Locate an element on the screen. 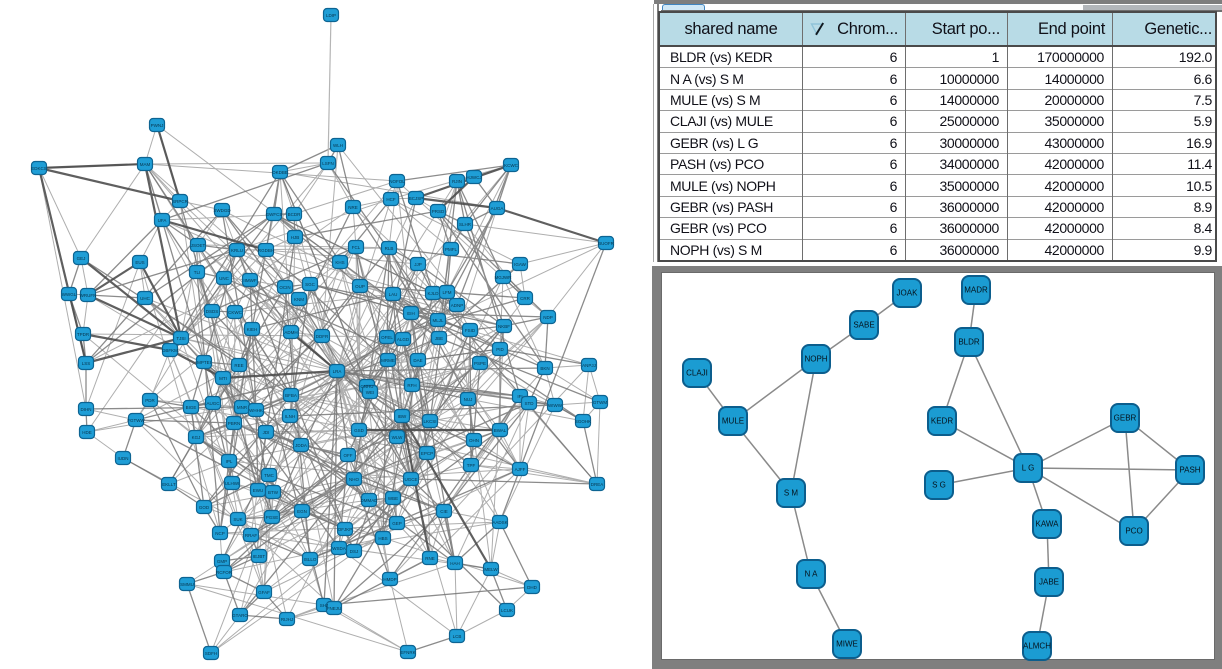 The width and height of the screenshot is (1222, 669). svg-text: PCO is located at coordinates (1133, 531).